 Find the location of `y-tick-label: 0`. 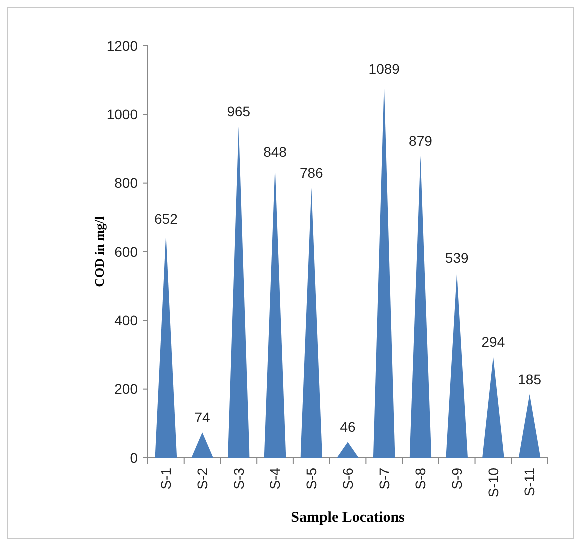

y-tick-label: 0 is located at coordinates (134, 458).